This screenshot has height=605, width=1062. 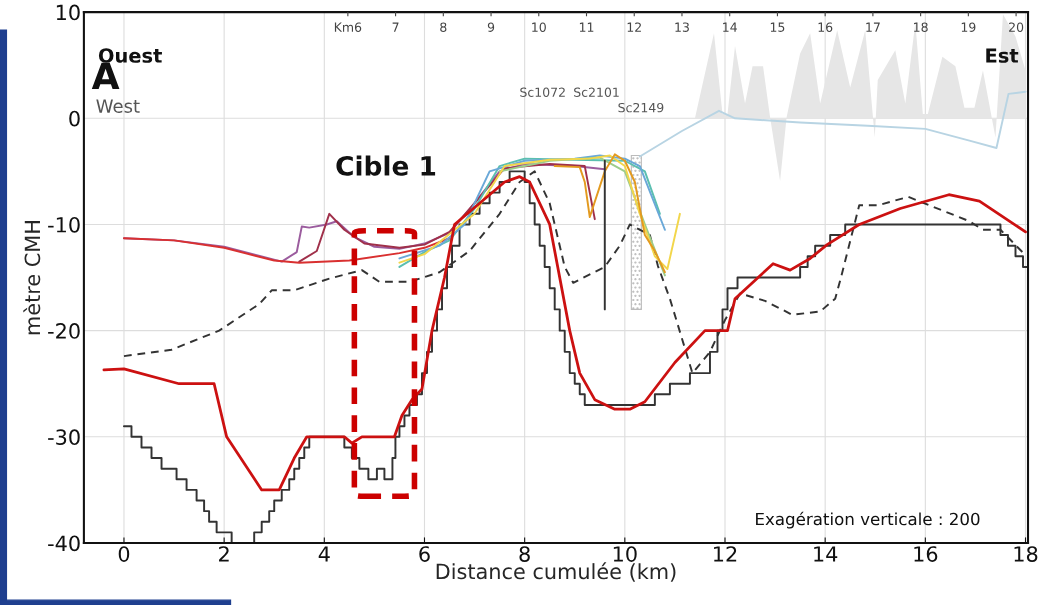 What do you see at coordinates (424, 554) in the screenshot?
I see `x-tick-label: 6` at bounding box center [424, 554].